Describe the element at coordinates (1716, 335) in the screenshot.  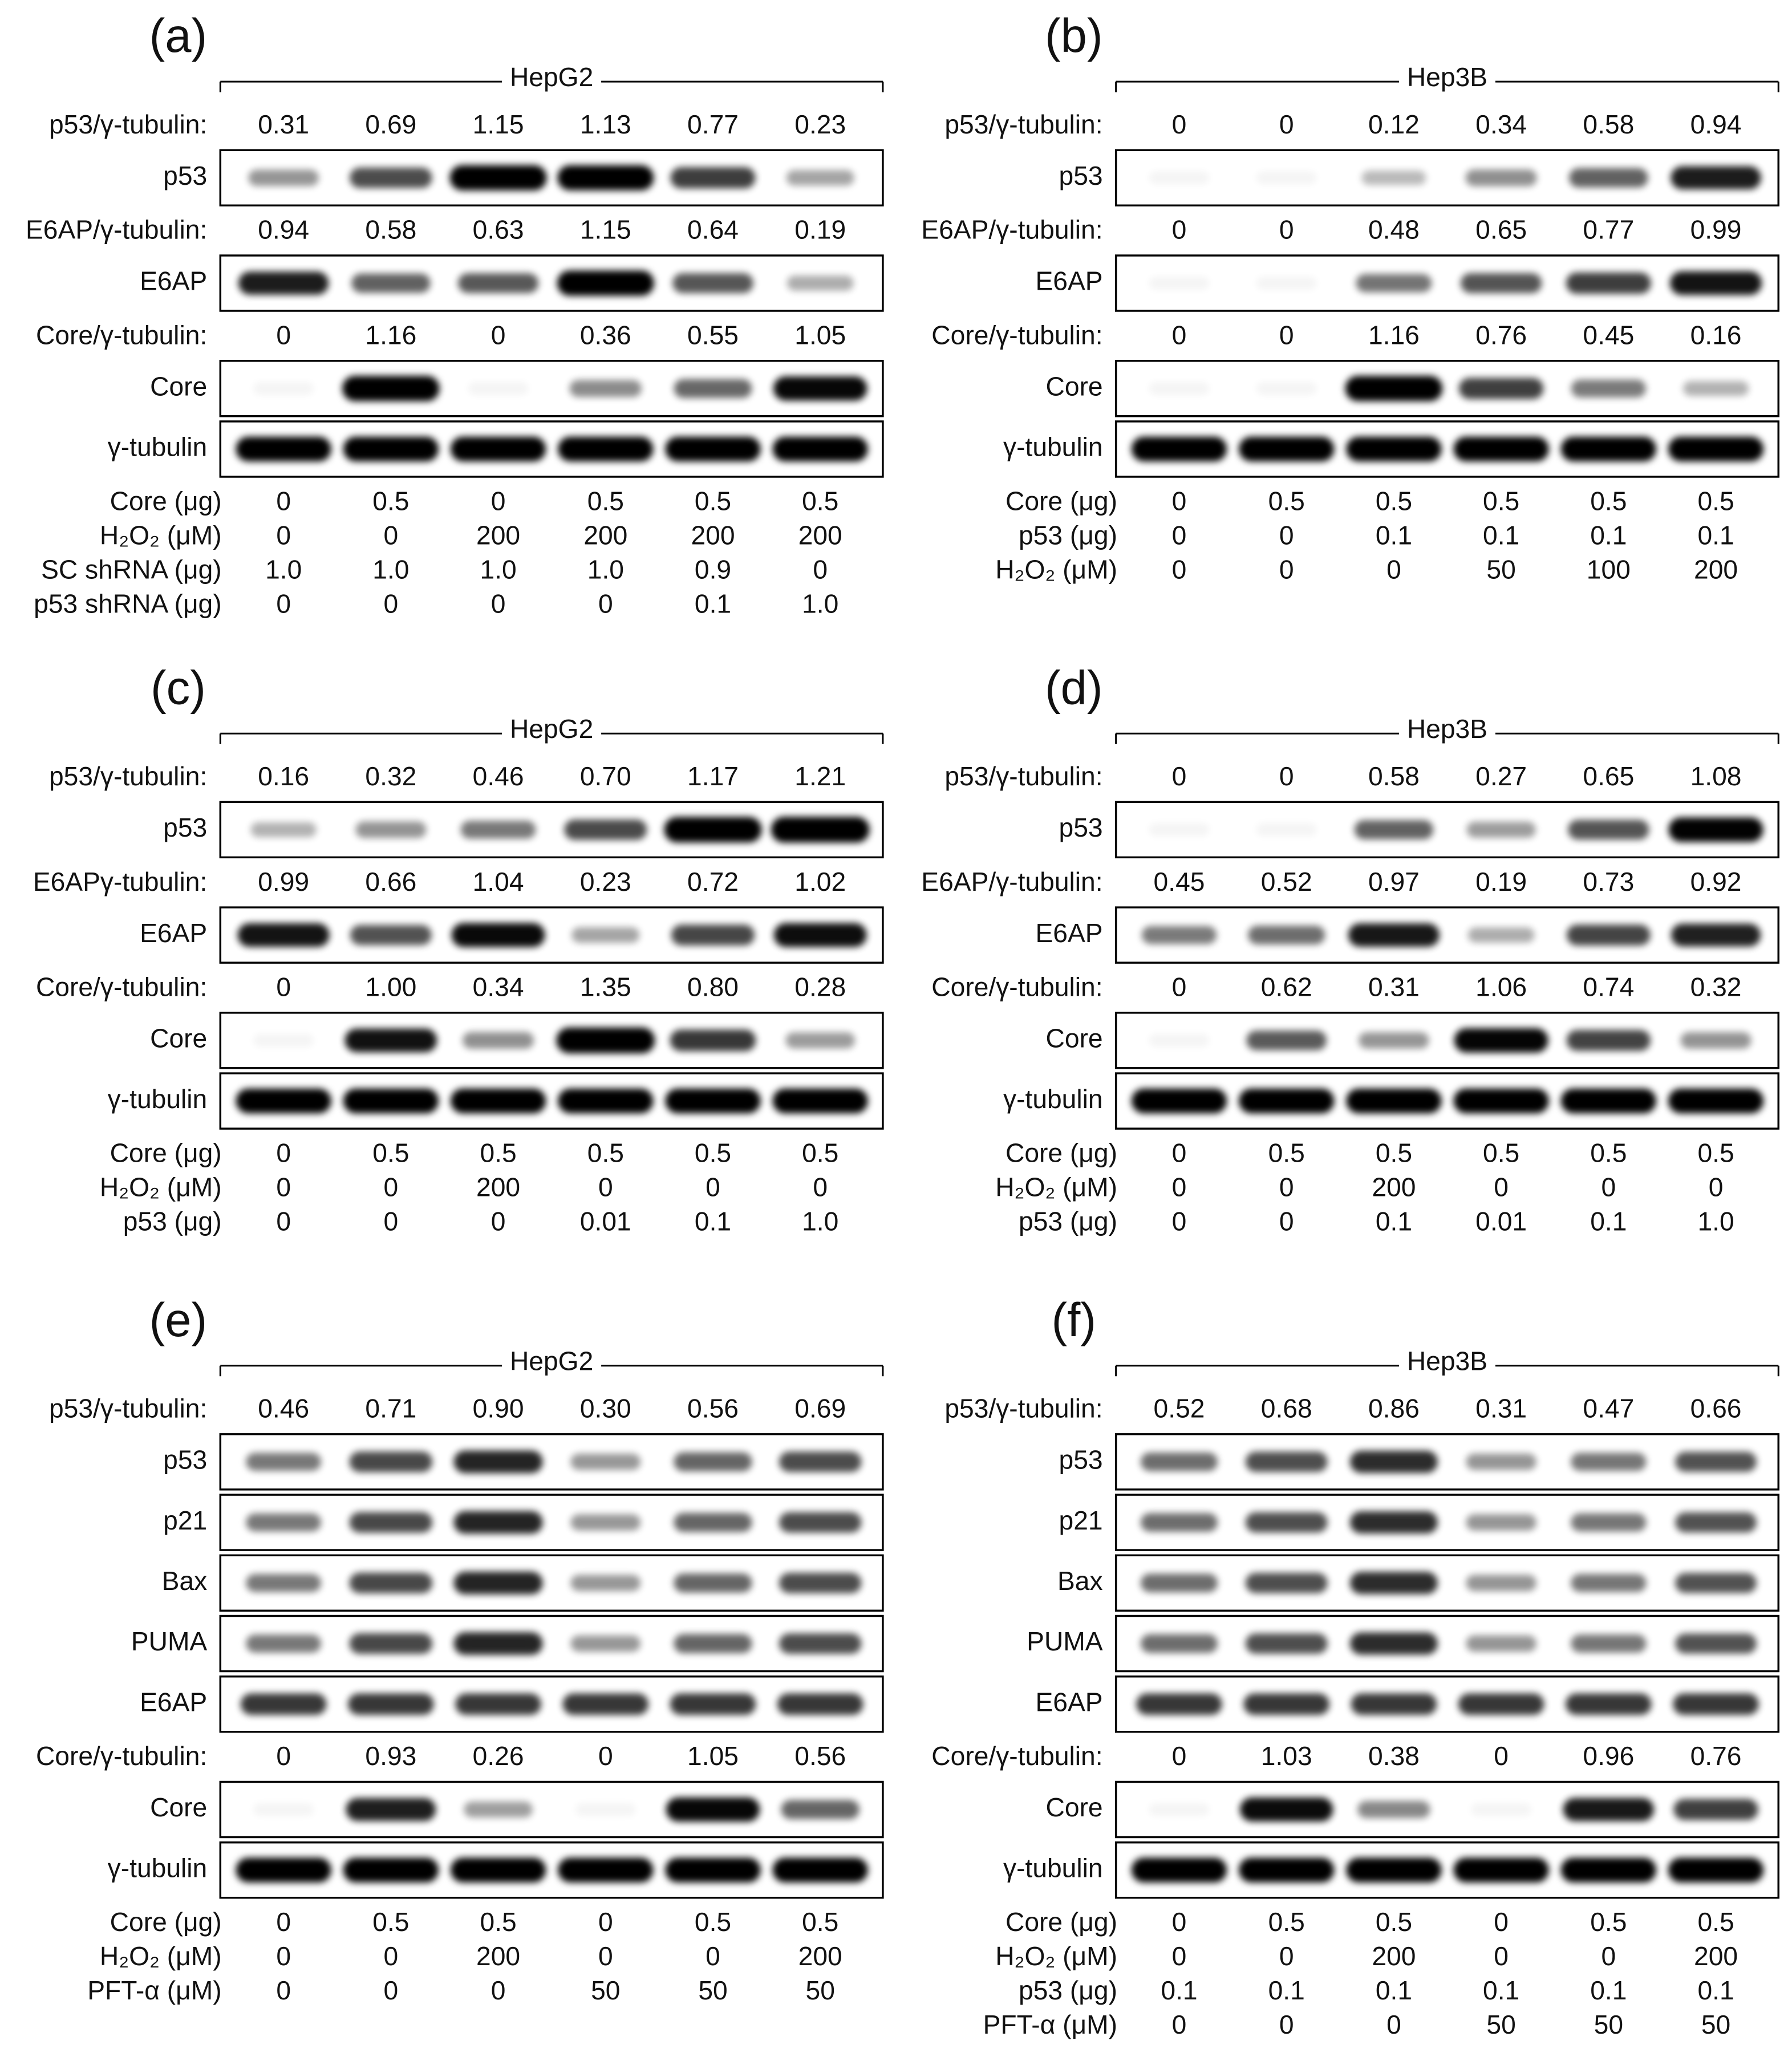
I see `ratio-value: 0.16` at that location.